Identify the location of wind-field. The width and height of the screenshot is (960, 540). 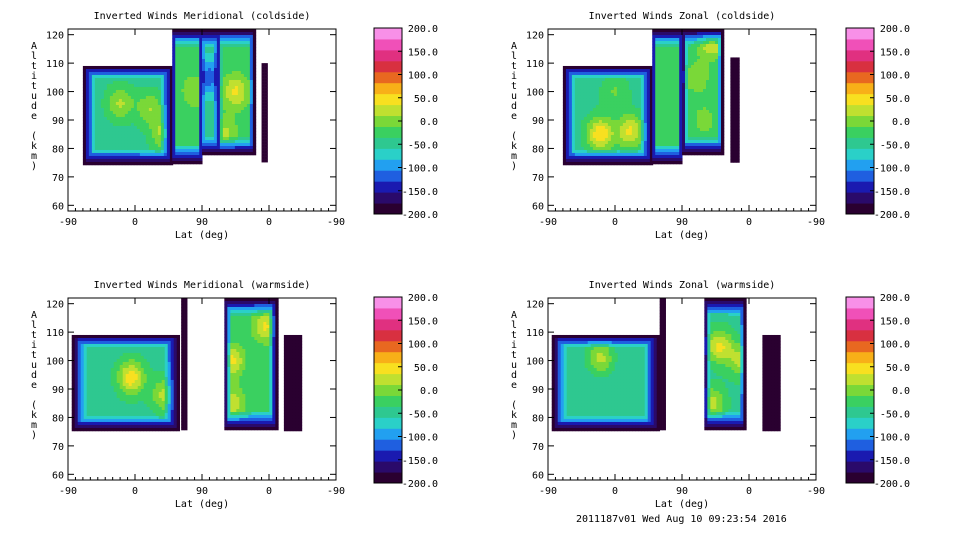
(175, 97).